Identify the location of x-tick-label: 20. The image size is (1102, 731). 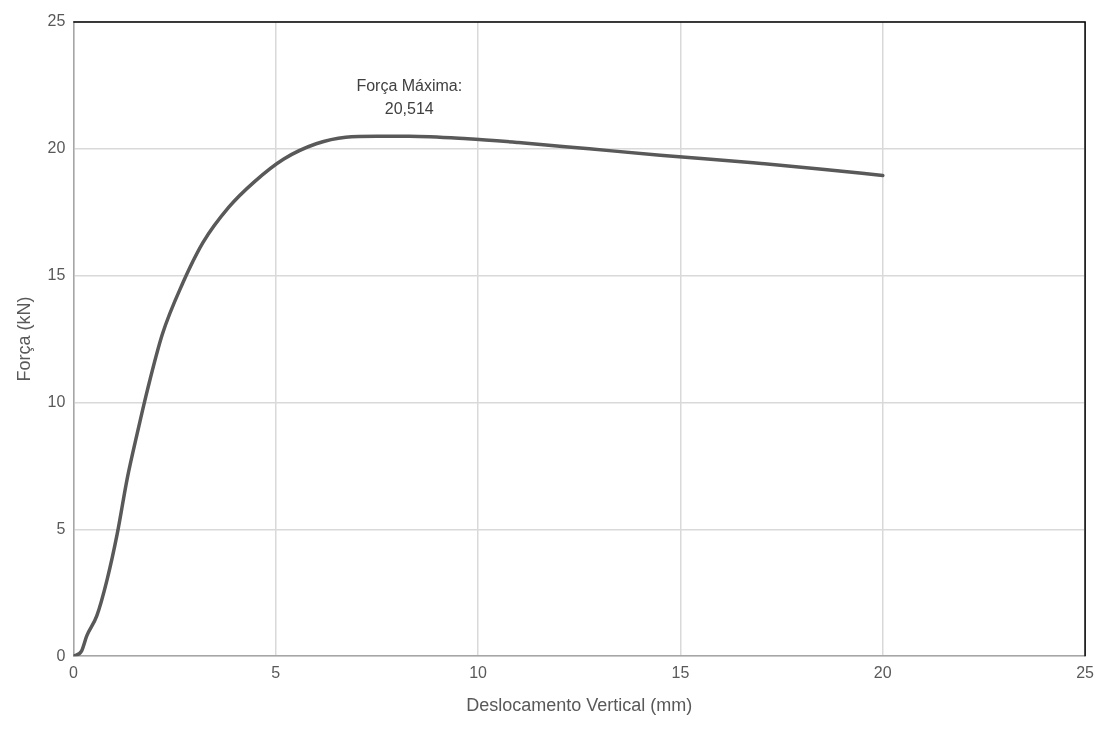
(882, 673).